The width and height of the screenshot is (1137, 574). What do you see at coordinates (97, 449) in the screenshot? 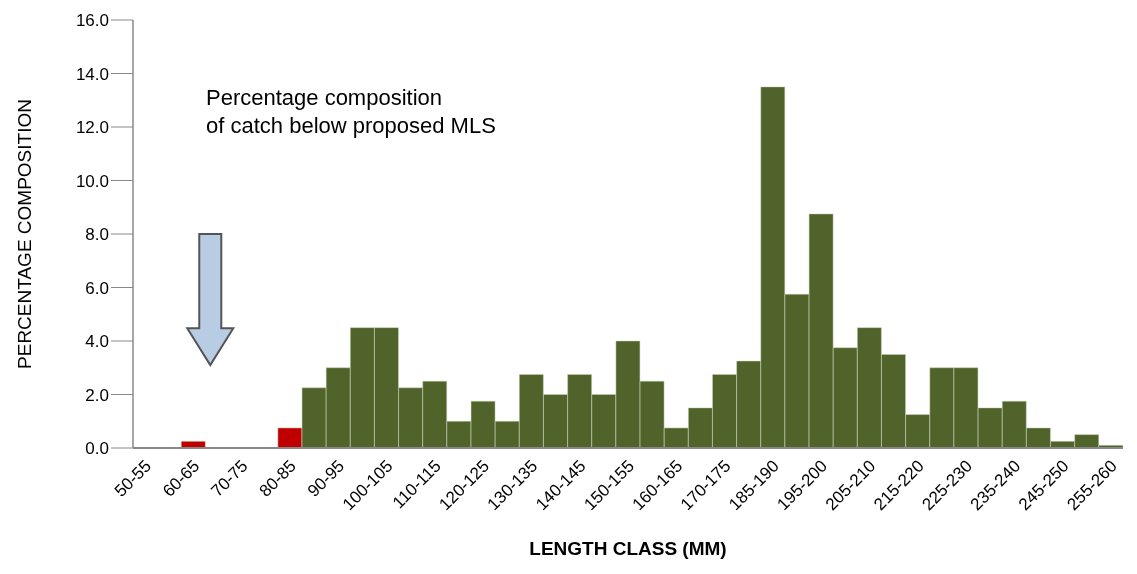
I see `y-tick-label: 0.0` at bounding box center [97, 449].